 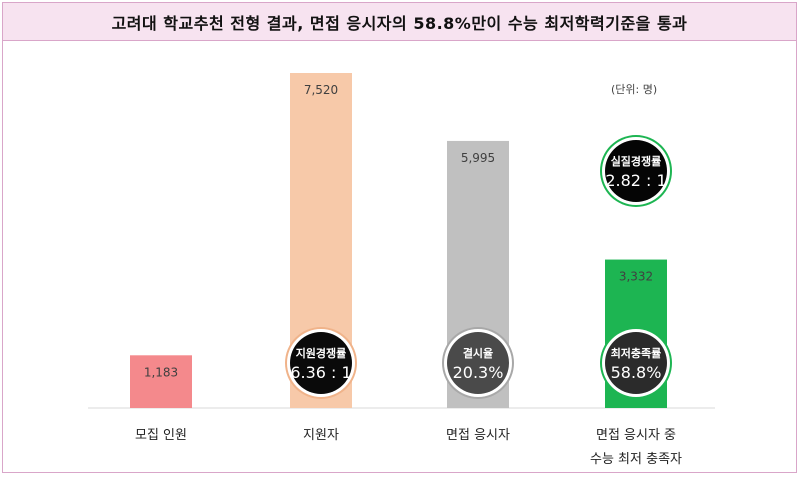 I want to click on badge-value: 20.3%, so click(x=478, y=372).